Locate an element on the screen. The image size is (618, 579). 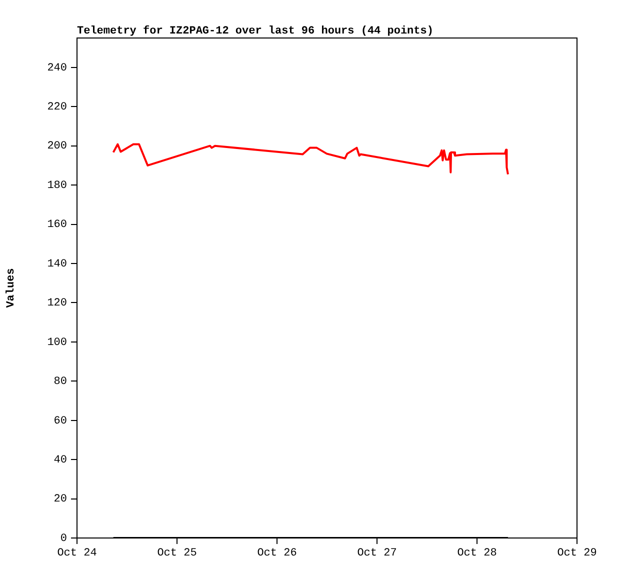
y-tick-label: 40 is located at coordinates (60, 460).